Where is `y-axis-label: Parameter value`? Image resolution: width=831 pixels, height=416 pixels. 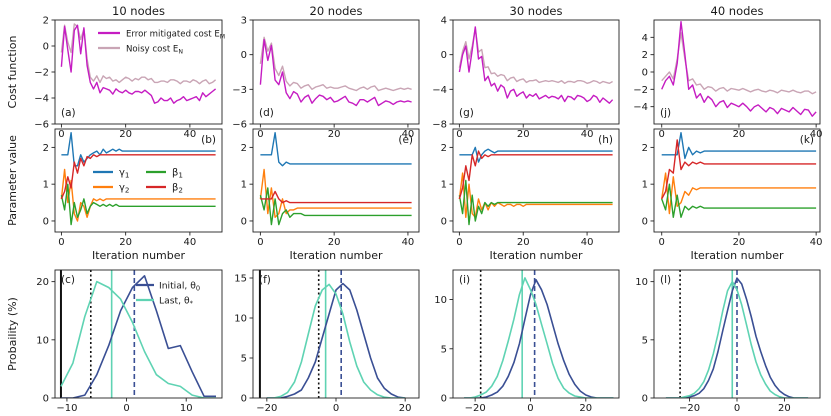
y-axis-label: Parameter value is located at coordinates (12, 180).